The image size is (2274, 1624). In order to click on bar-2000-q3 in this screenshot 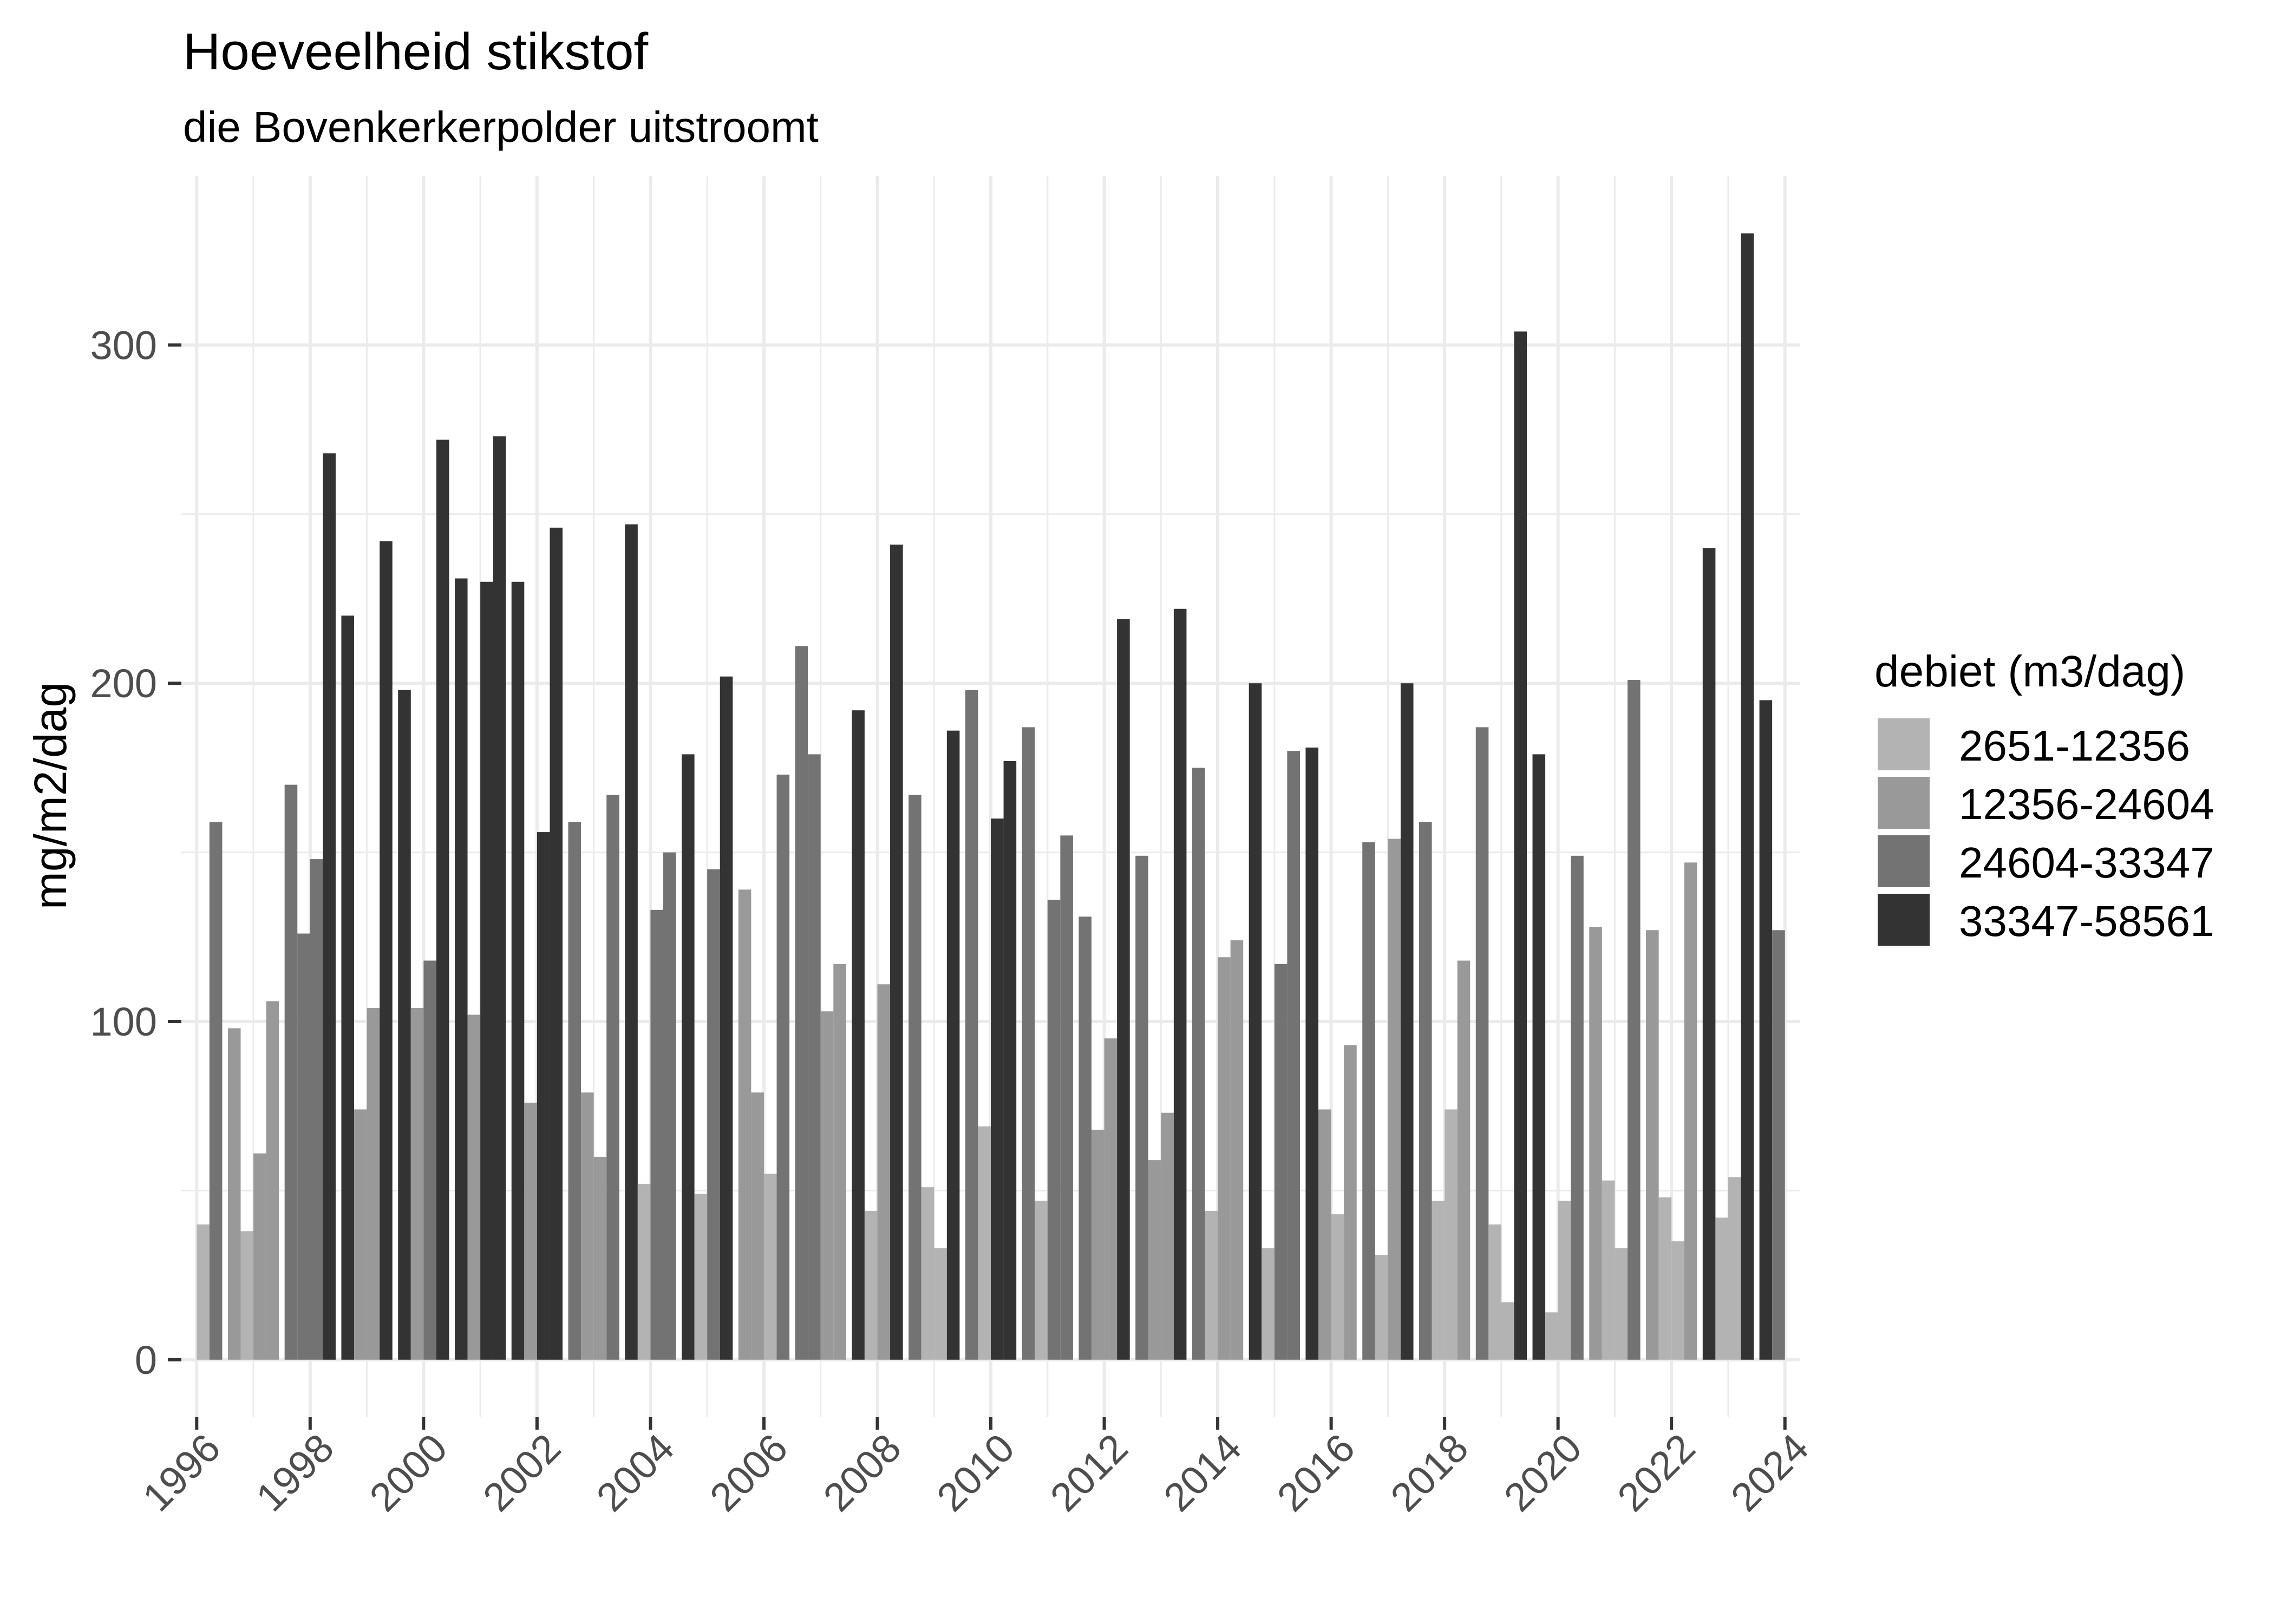, I will do `click(461, 969)`.